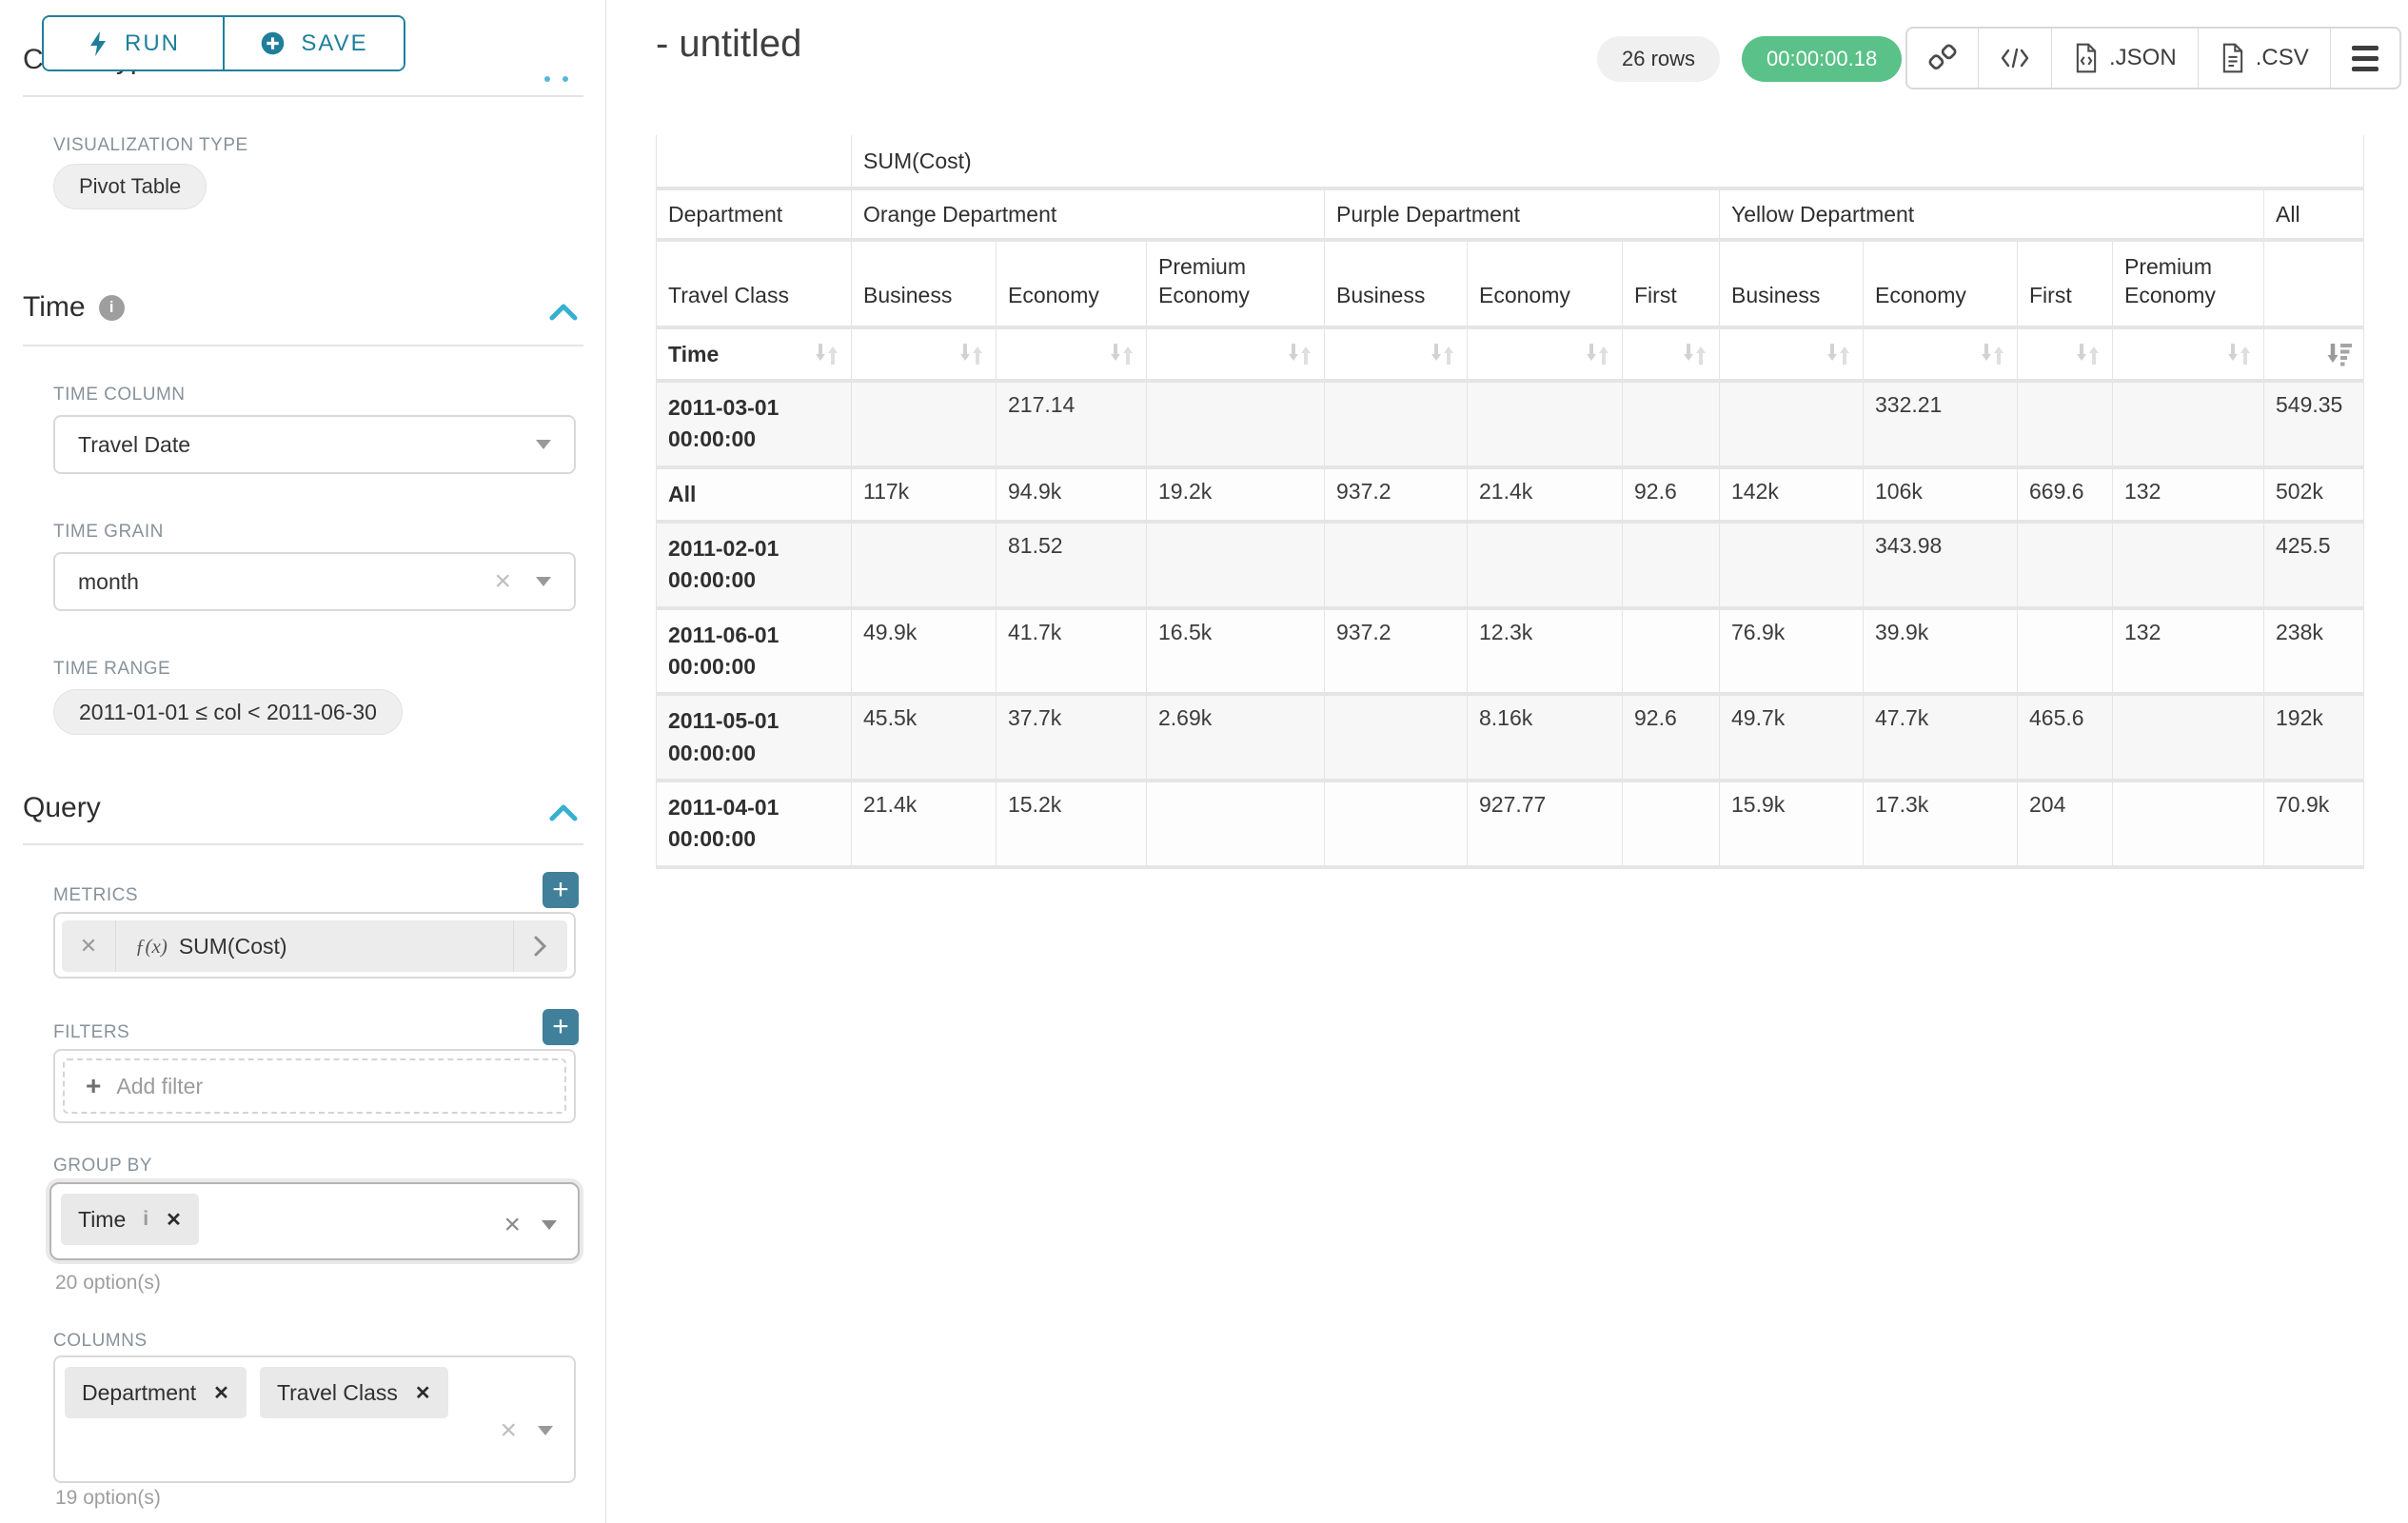 Image resolution: width=2408 pixels, height=1523 pixels. Describe the element at coordinates (1545, 825) in the screenshot. I see `value-cell: 927.77` at that location.